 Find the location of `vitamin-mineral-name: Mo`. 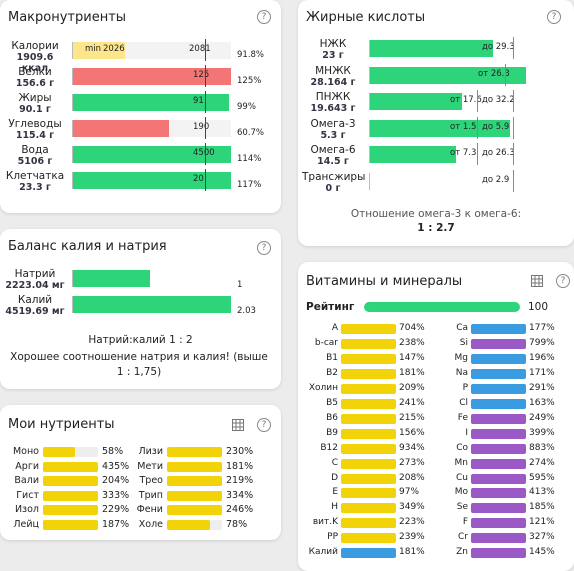

vitamin-mineral-name: Mo is located at coordinates (461, 492).